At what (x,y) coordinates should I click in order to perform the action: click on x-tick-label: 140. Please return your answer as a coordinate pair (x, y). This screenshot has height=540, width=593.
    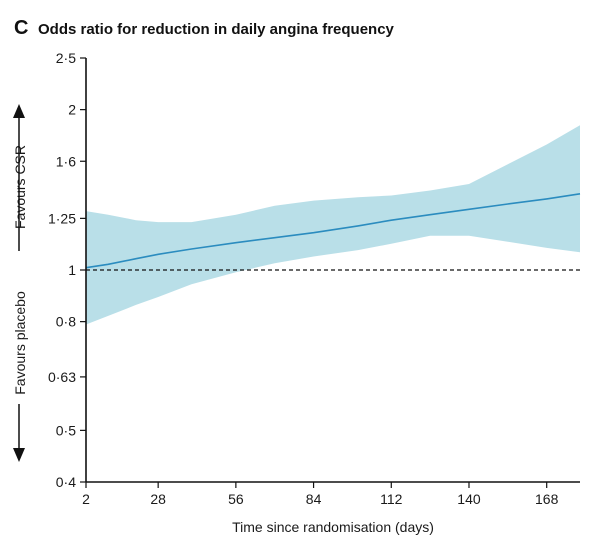
    Looking at the image, I should click on (469, 499).